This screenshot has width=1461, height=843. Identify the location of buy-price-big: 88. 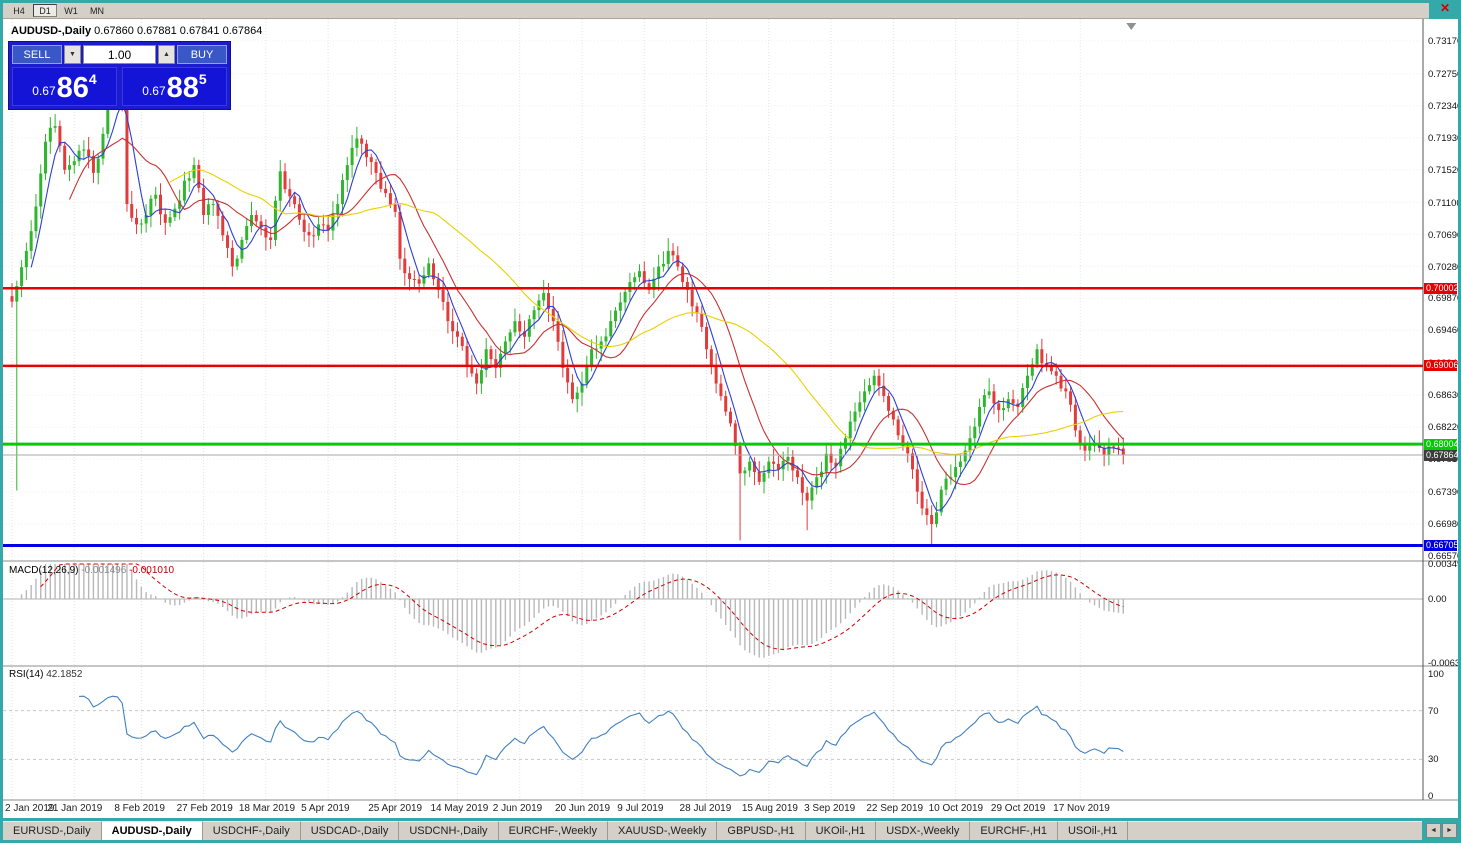
(182, 88).